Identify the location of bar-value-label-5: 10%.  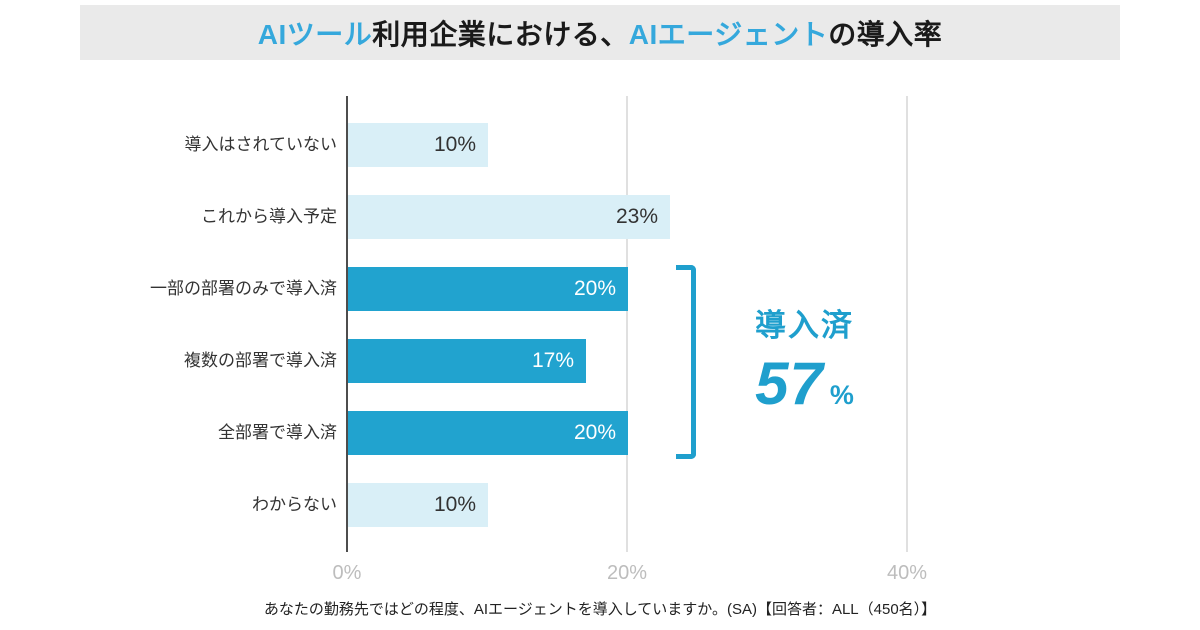
(454, 504).